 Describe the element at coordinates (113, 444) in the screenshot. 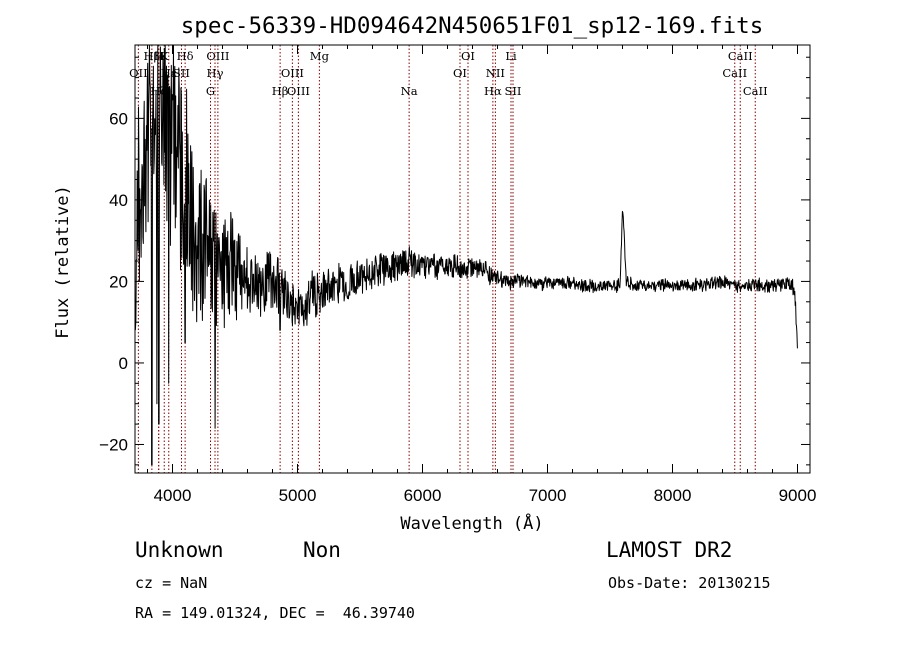

I see `y-tick-label: −20` at that location.